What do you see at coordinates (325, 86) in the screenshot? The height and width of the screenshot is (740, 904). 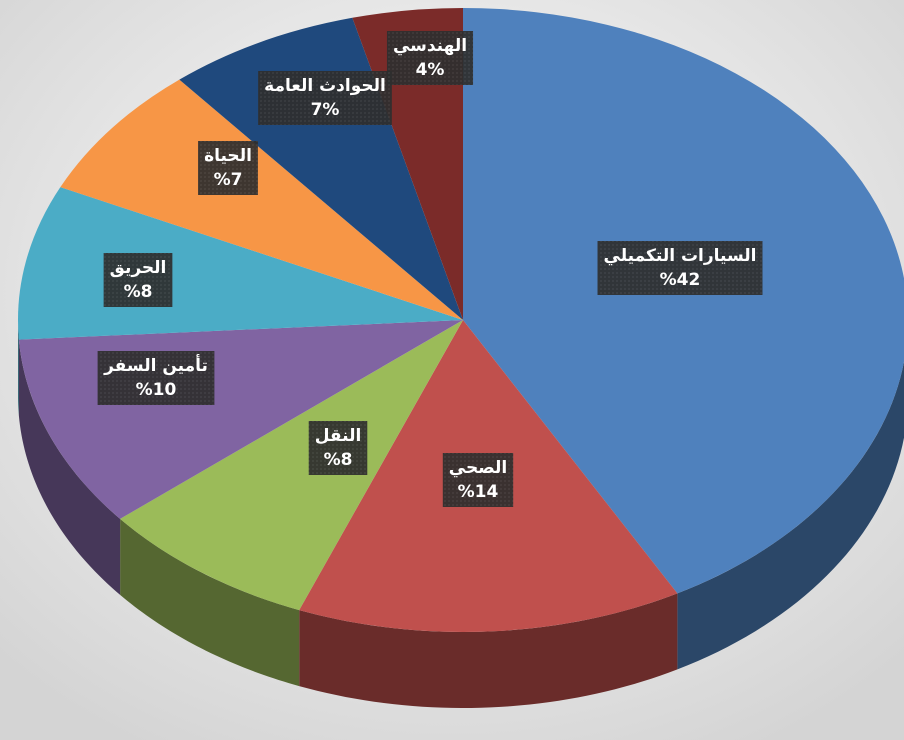 I see `label-category: الحوادث العامة` at bounding box center [325, 86].